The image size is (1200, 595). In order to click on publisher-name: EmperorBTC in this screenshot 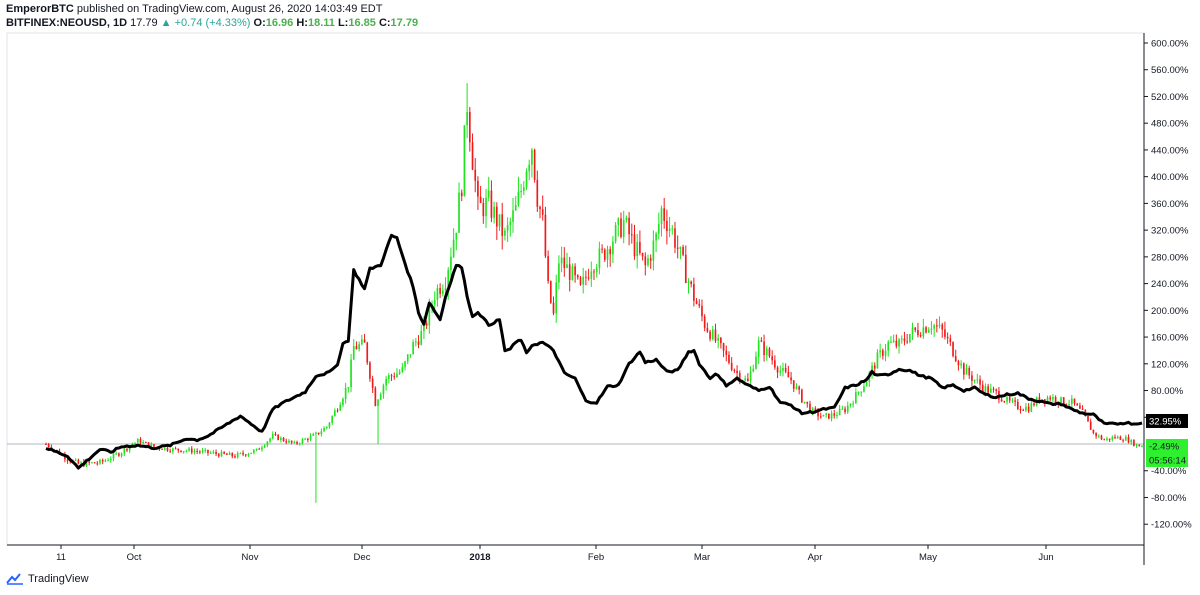, I will do `click(40, 9)`.